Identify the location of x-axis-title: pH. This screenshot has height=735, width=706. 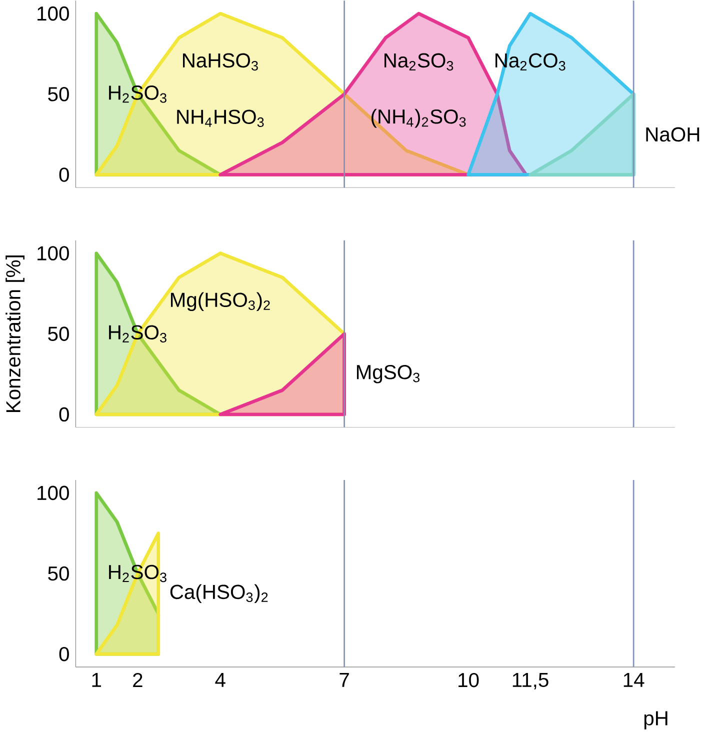
(656, 720).